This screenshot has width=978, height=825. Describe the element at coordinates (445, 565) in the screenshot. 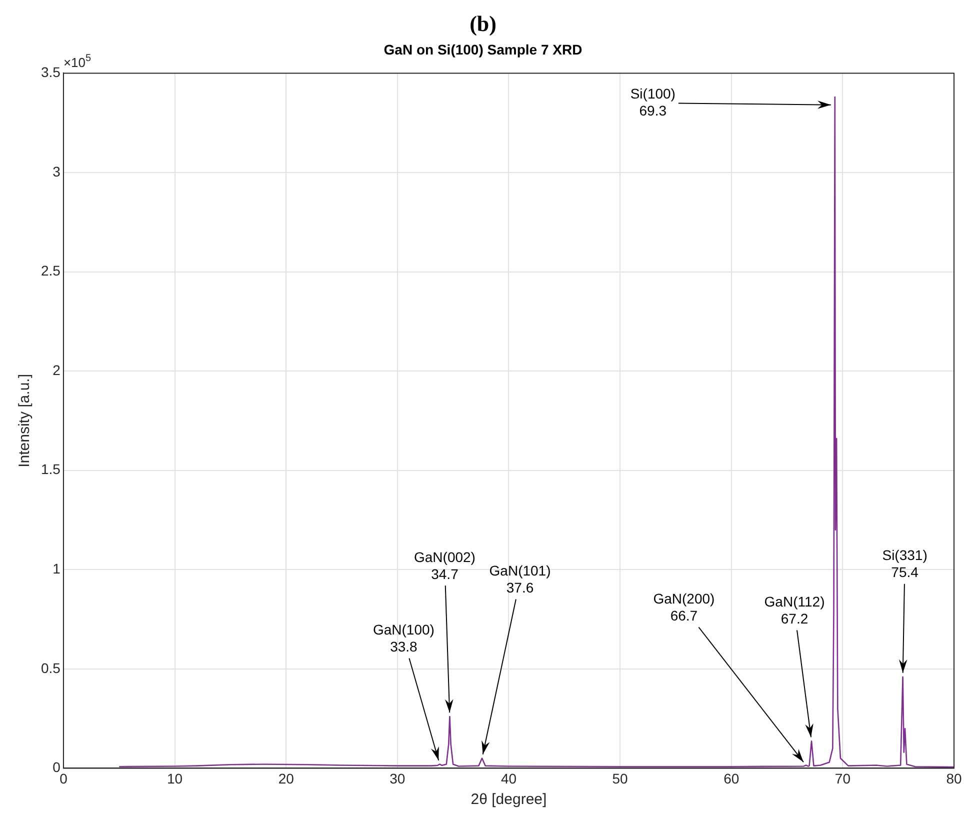

I see `annotation: GaN(002) 34.7` at that location.